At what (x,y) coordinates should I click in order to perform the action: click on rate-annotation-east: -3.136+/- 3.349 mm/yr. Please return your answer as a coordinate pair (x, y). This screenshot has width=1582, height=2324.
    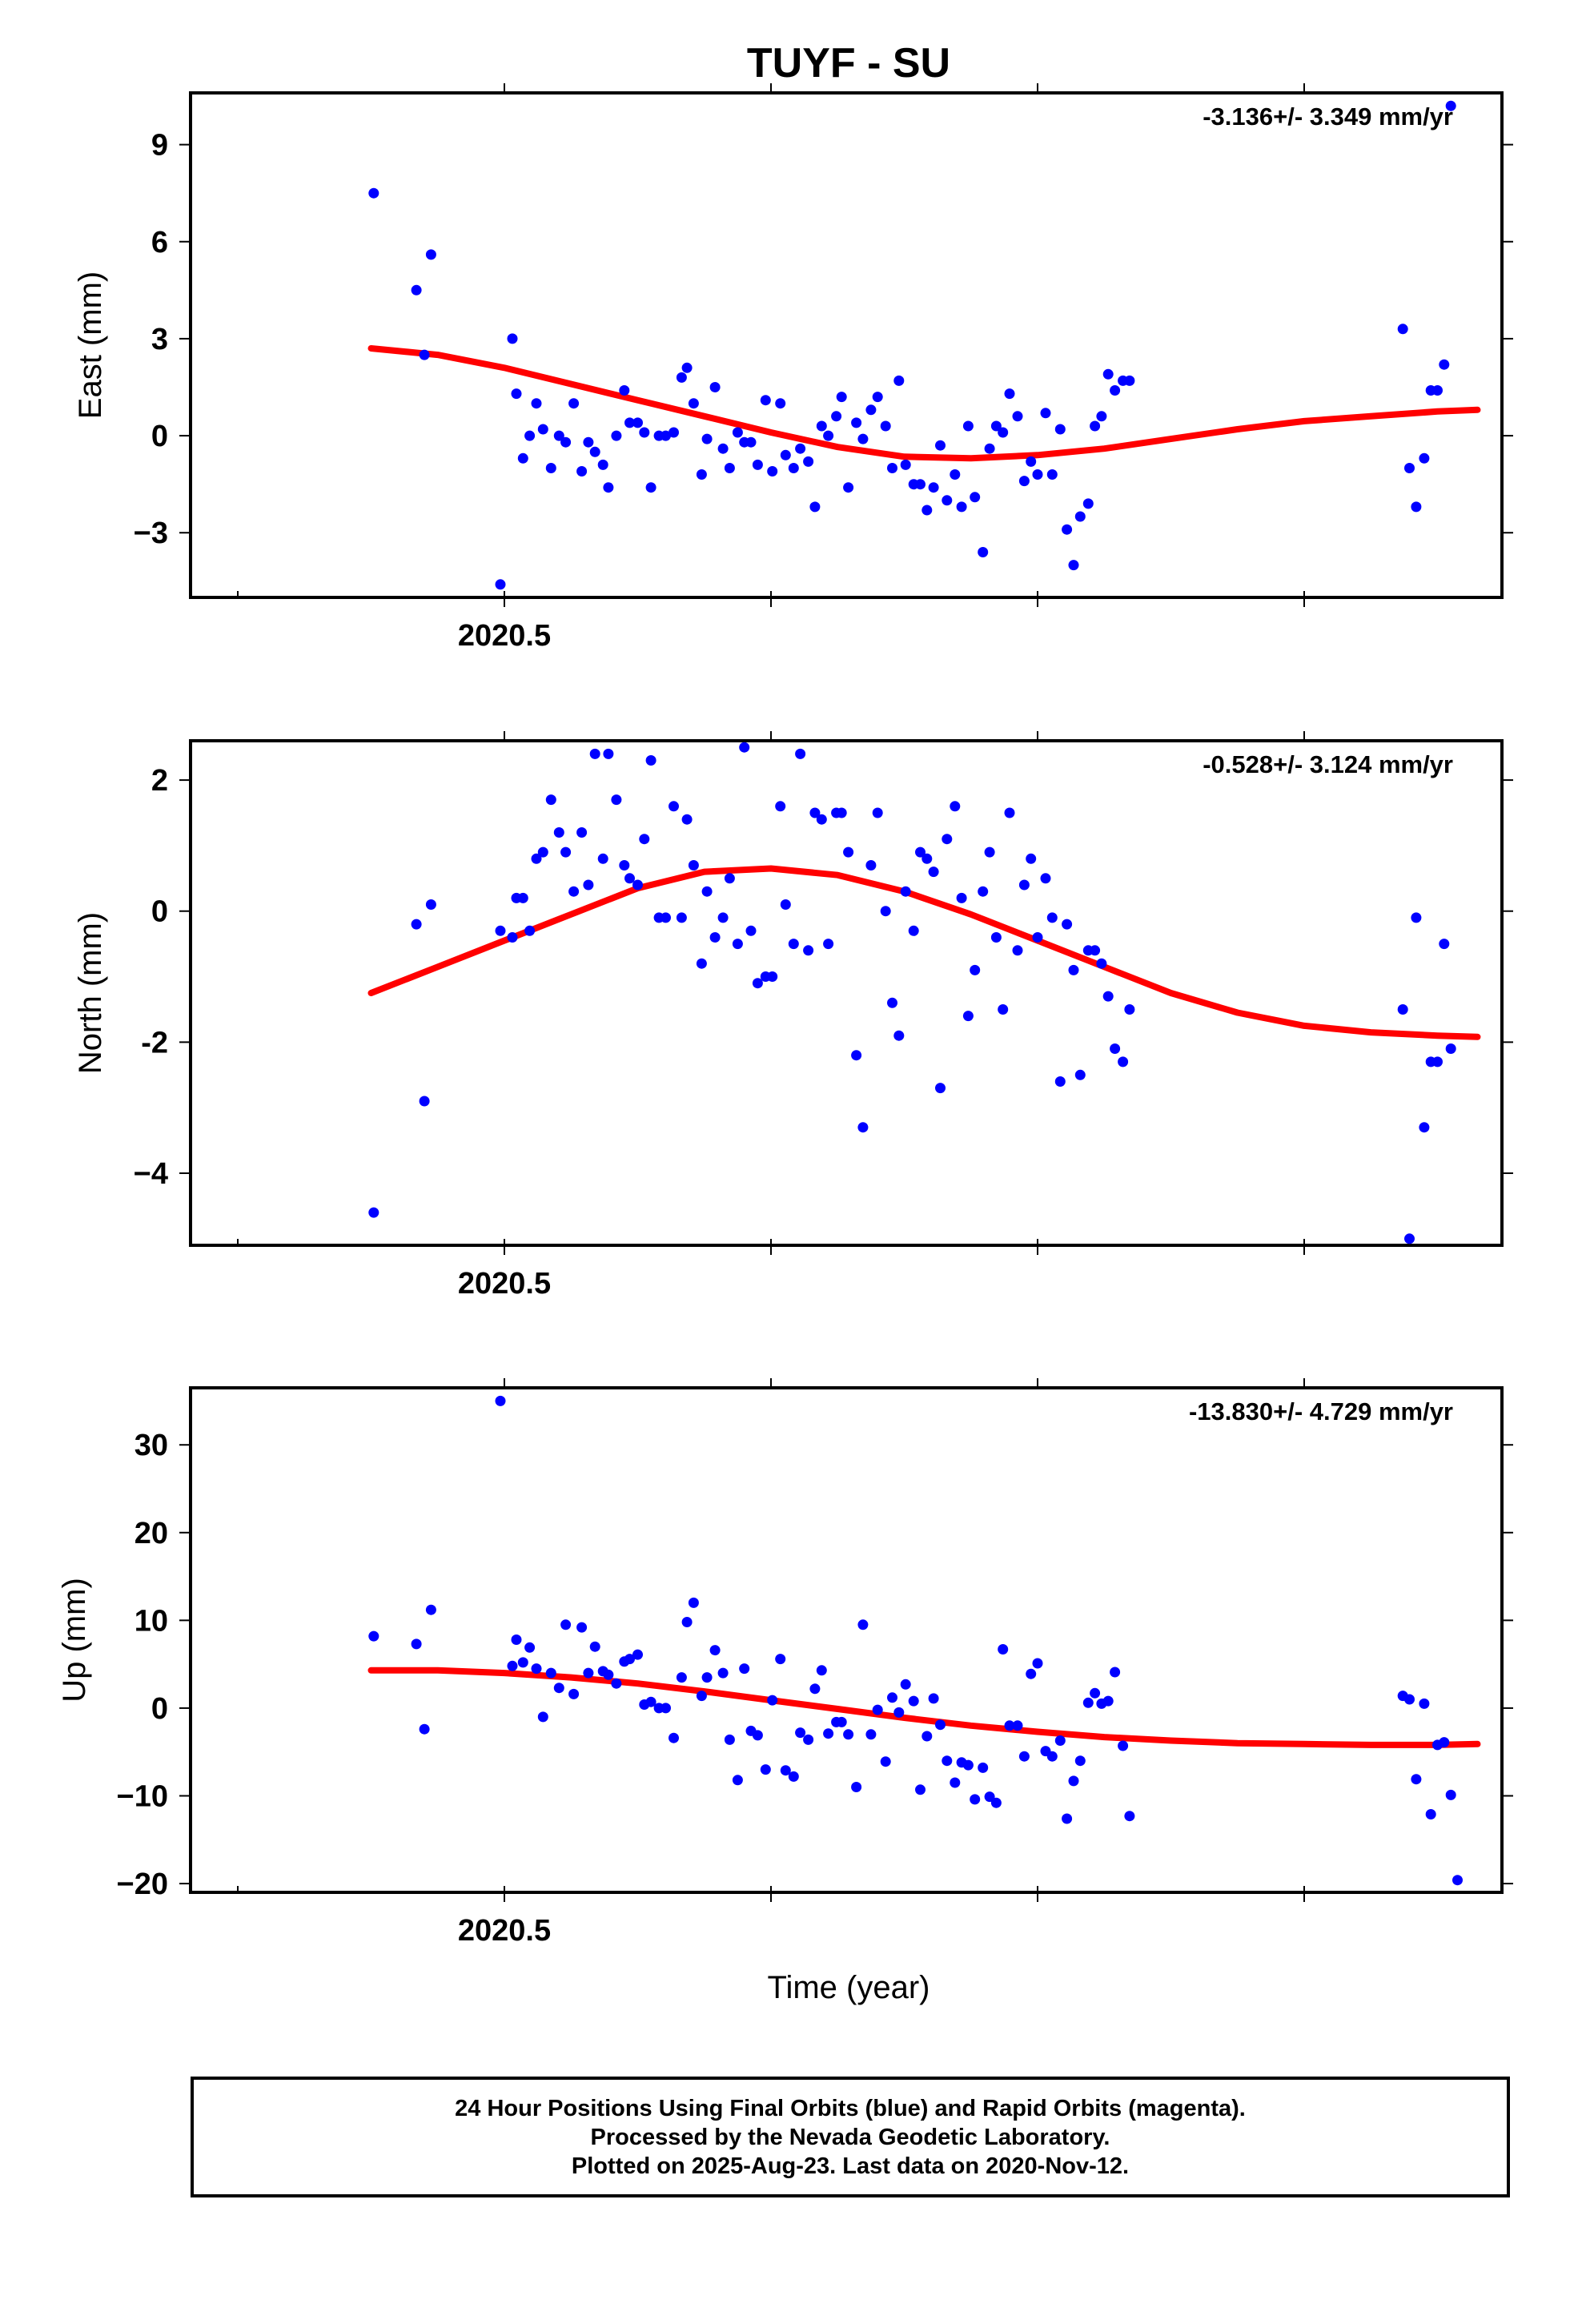
    Looking at the image, I should click on (1328, 117).